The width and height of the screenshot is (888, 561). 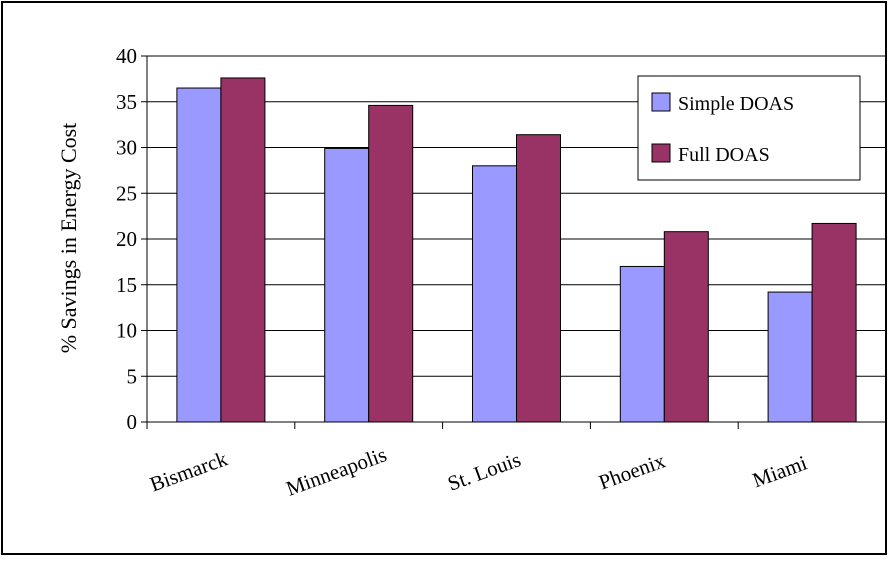 What do you see at coordinates (199, 255) in the screenshot?
I see `bar-simple-doas-bismarck` at bounding box center [199, 255].